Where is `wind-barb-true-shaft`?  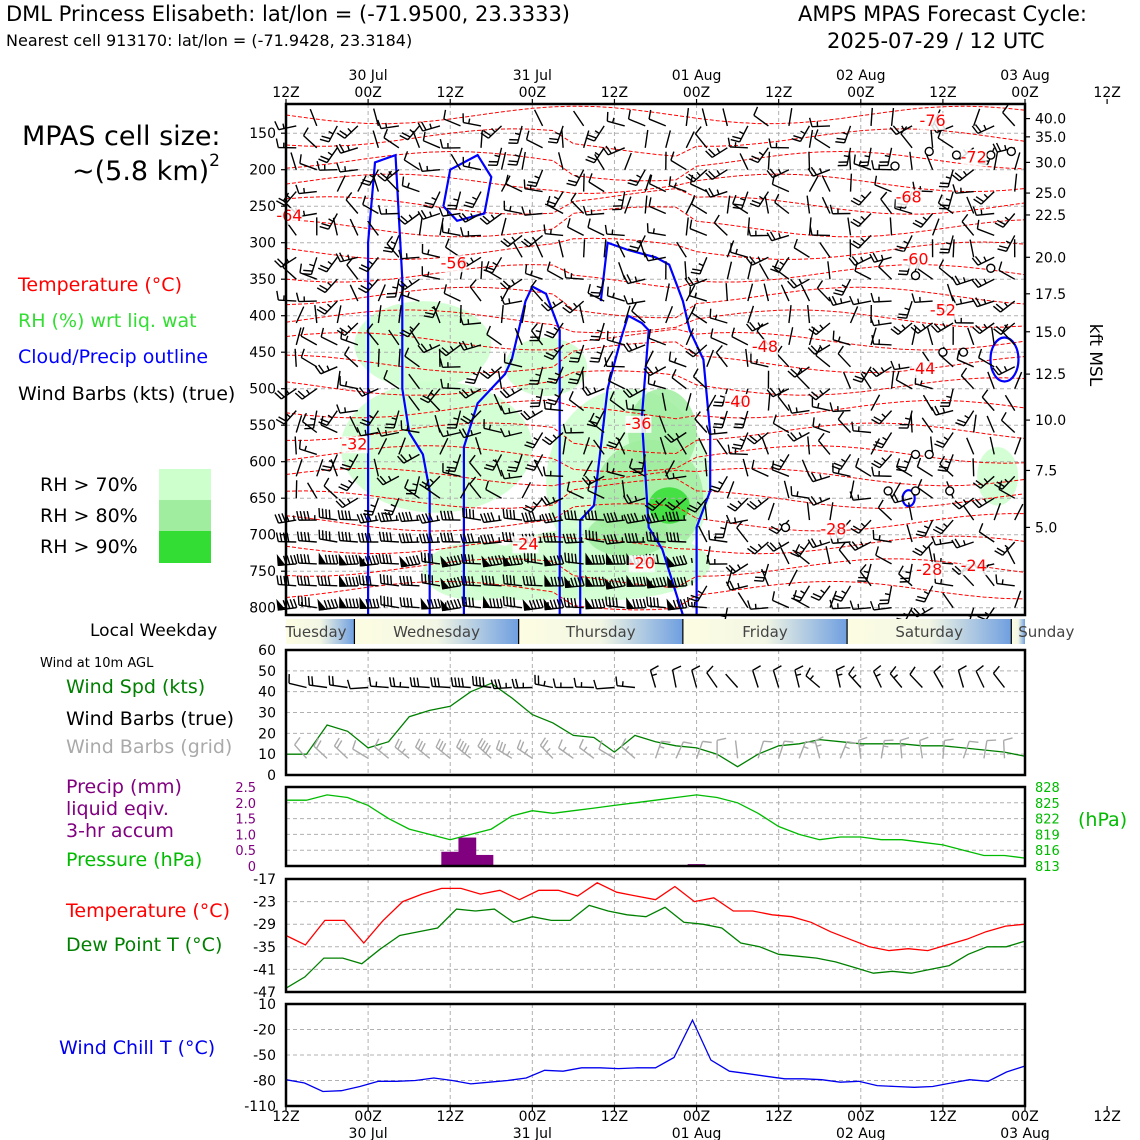 wind-barb-true-shaft is located at coordinates (694, 678).